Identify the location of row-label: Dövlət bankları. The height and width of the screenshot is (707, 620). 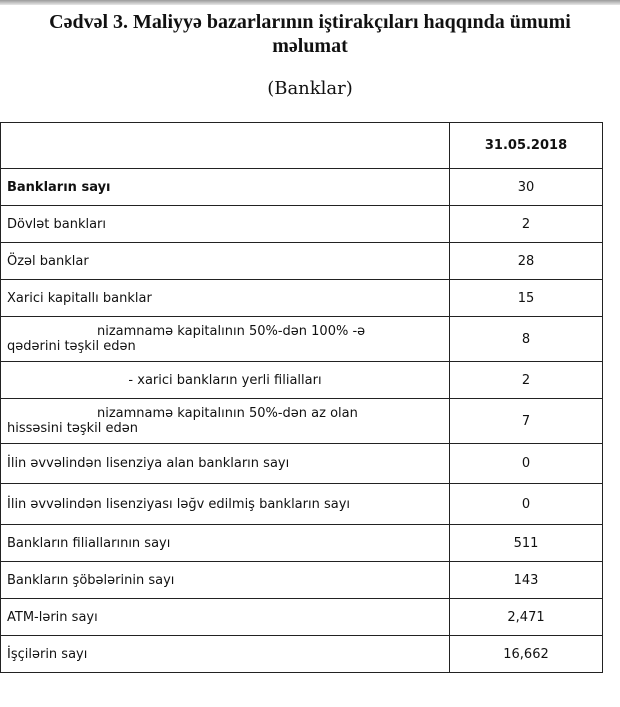
(225, 224).